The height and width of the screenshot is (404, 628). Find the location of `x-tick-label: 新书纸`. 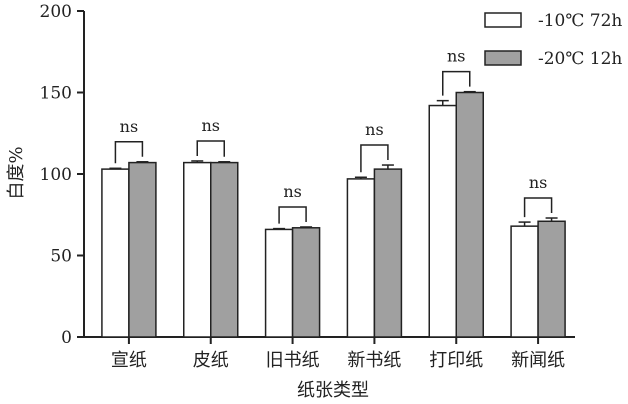

x-tick-label: 新书纸 is located at coordinates (374, 360).